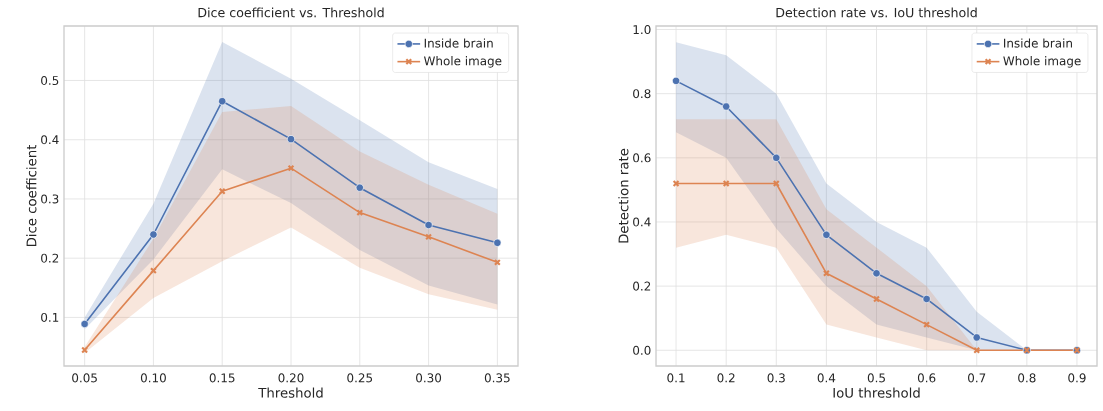 The image size is (1103, 411). What do you see at coordinates (50, 317) in the screenshot?
I see `y-tick-label: 0.1` at bounding box center [50, 317].